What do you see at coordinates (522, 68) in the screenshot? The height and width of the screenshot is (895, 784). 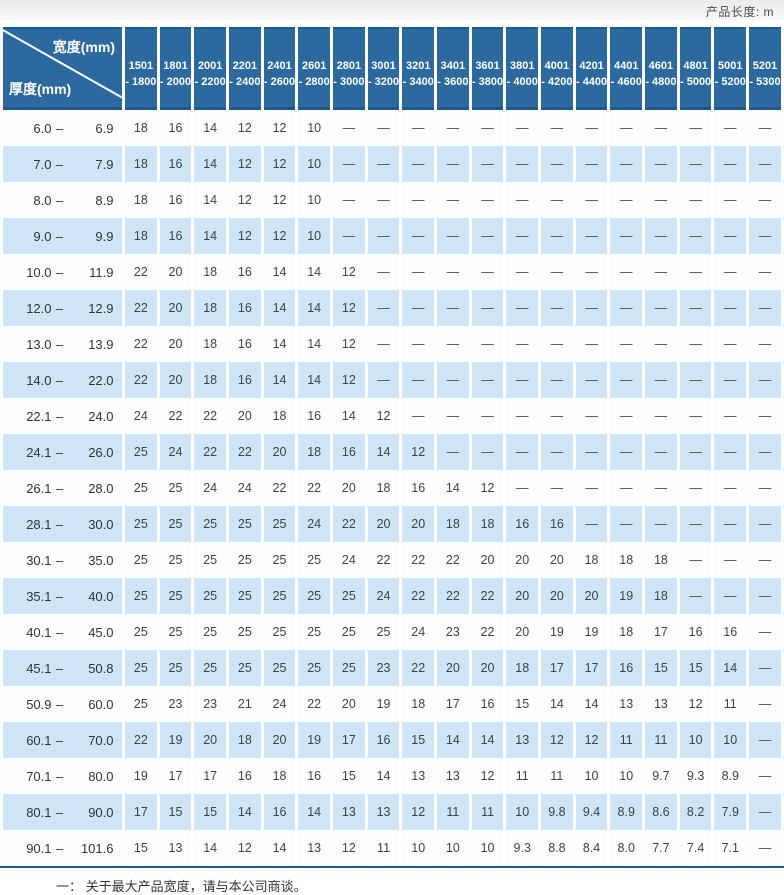 I see `column-header: 3801- 4000` at bounding box center [522, 68].